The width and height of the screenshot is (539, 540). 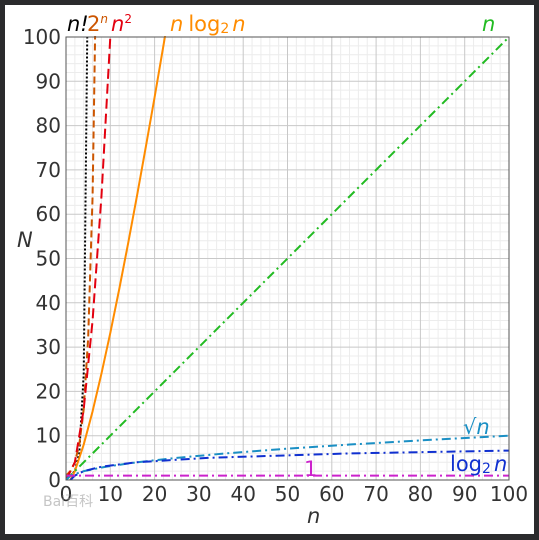 What do you see at coordinates (48, 391) in the screenshot?
I see `y-tick-label: 20` at bounding box center [48, 391].